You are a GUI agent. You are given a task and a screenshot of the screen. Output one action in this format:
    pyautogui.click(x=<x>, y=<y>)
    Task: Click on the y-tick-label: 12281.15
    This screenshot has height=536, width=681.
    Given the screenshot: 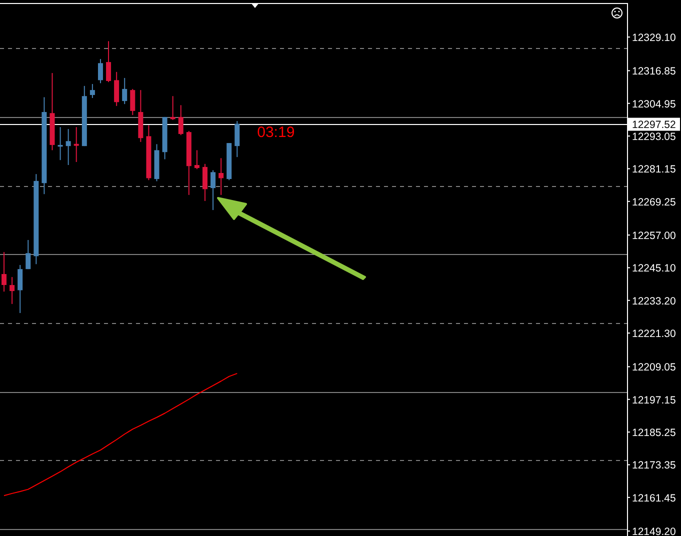 What is the action you would take?
    pyautogui.click(x=654, y=170)
    